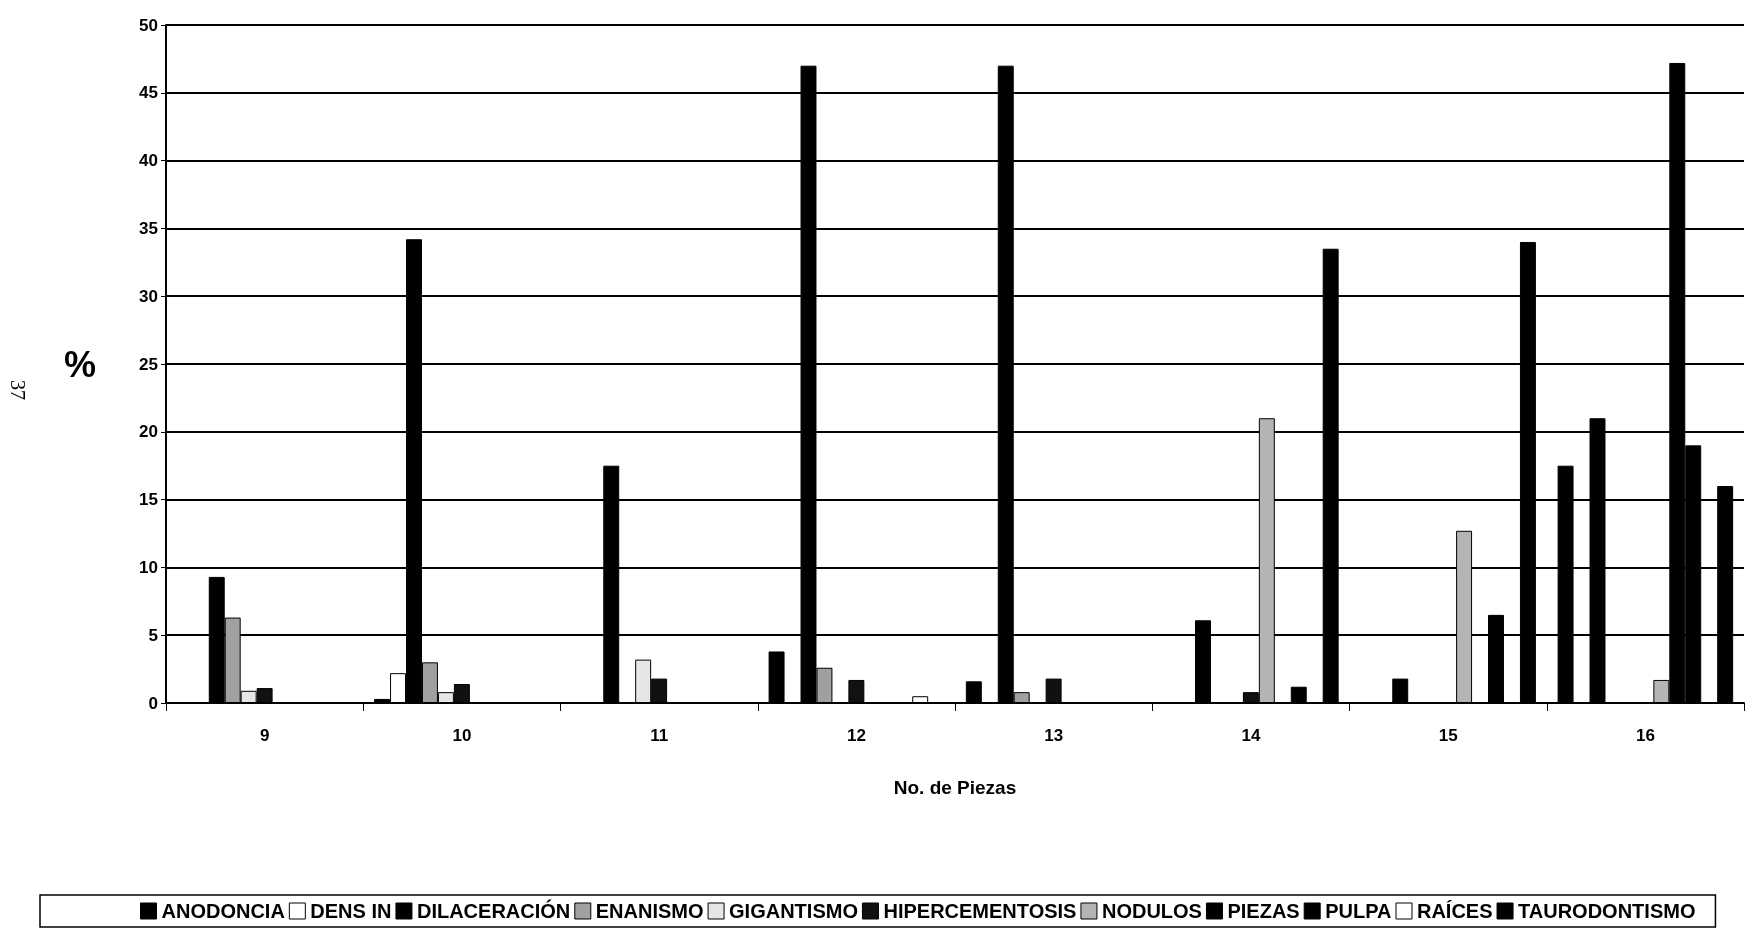  Describe the element at coordinates (856, 735) in the screenshot. I see `x-tick-label: 12` at that location.